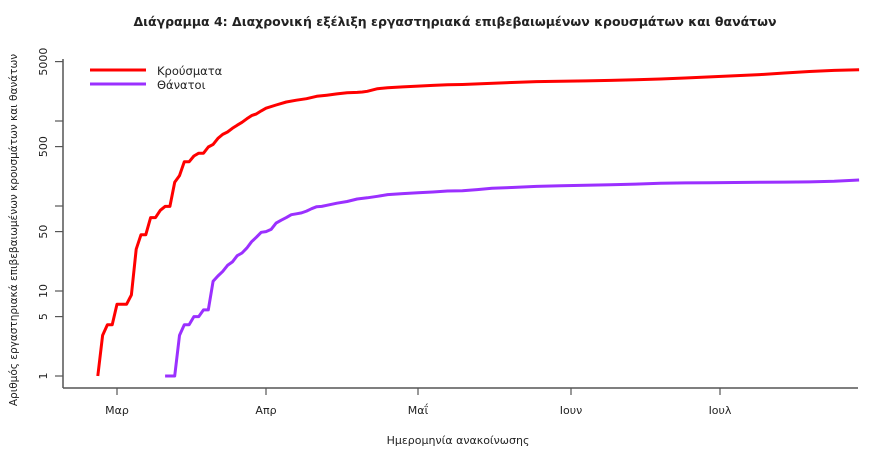 The width and height of the screenshot is (880, 457). I want to click on legend: Κρούσματα Θάνατοι, so click(156, 78).